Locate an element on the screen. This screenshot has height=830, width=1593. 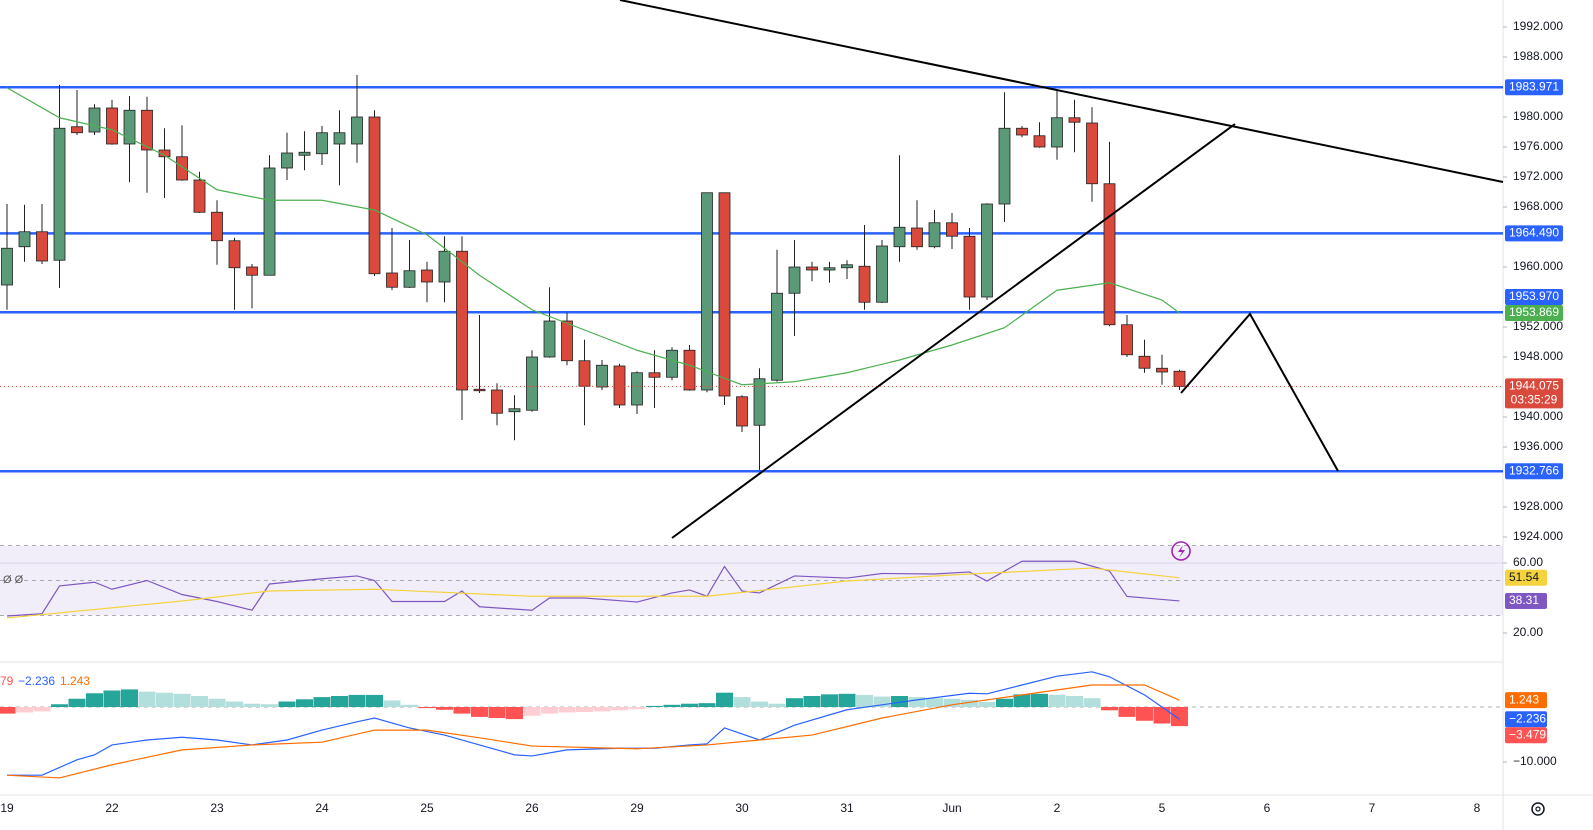
y-tick-label: 1972.000 is located at coordinates (1538, 176).